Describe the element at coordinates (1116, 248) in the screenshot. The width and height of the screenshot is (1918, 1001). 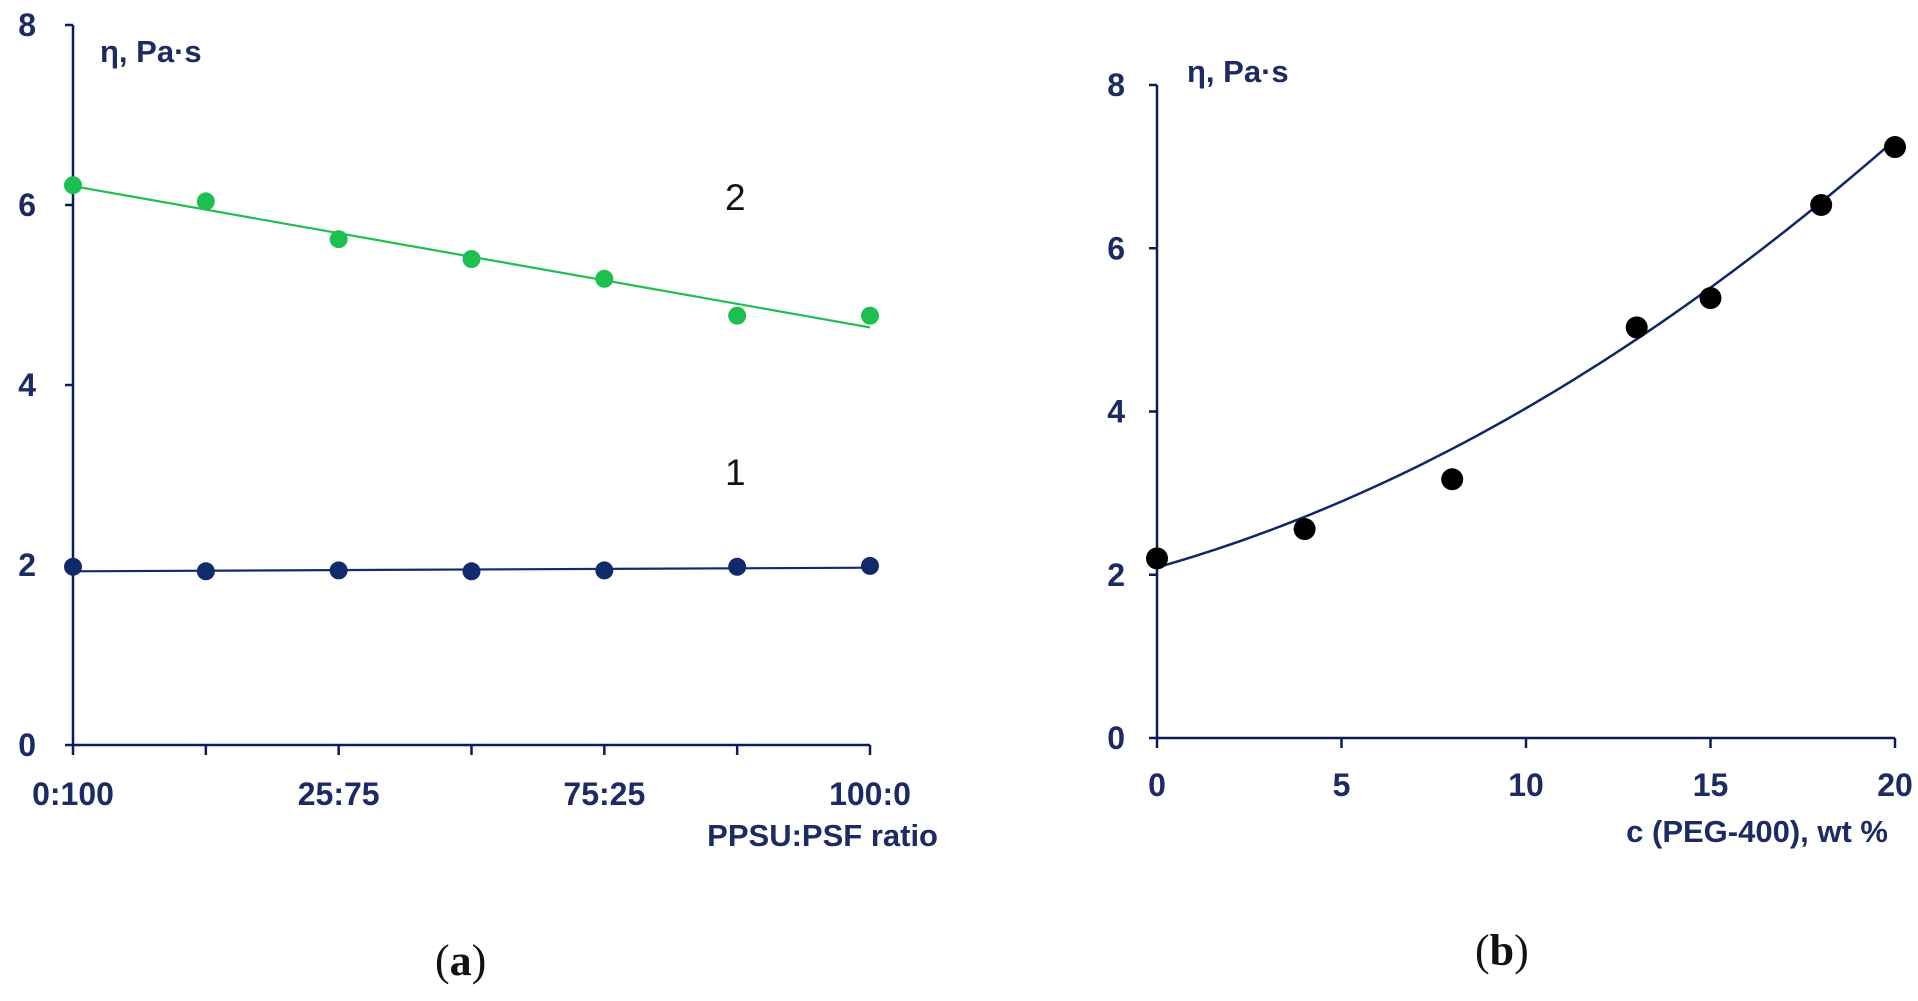
I see `panel-b-y-tick-label-3: 6` at that location.